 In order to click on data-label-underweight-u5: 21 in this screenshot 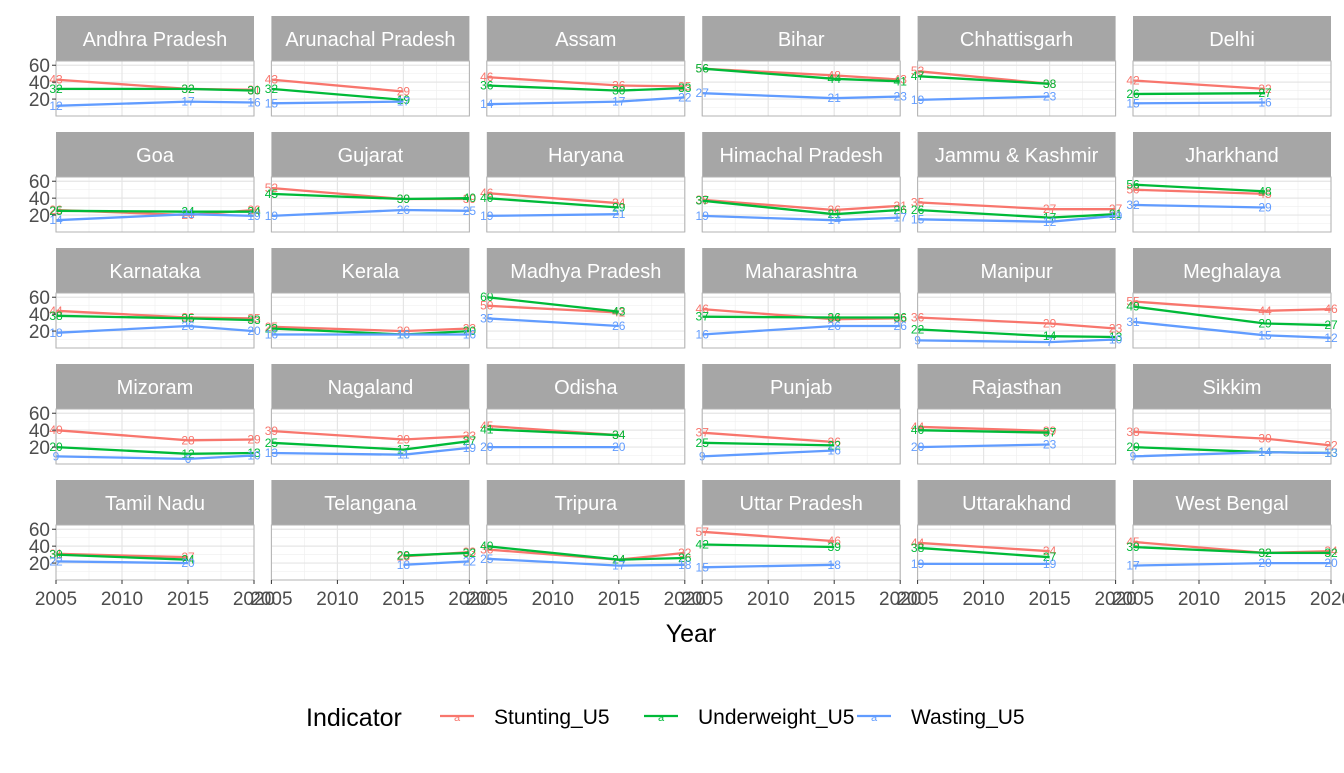, I will do `click(835, 214)`.